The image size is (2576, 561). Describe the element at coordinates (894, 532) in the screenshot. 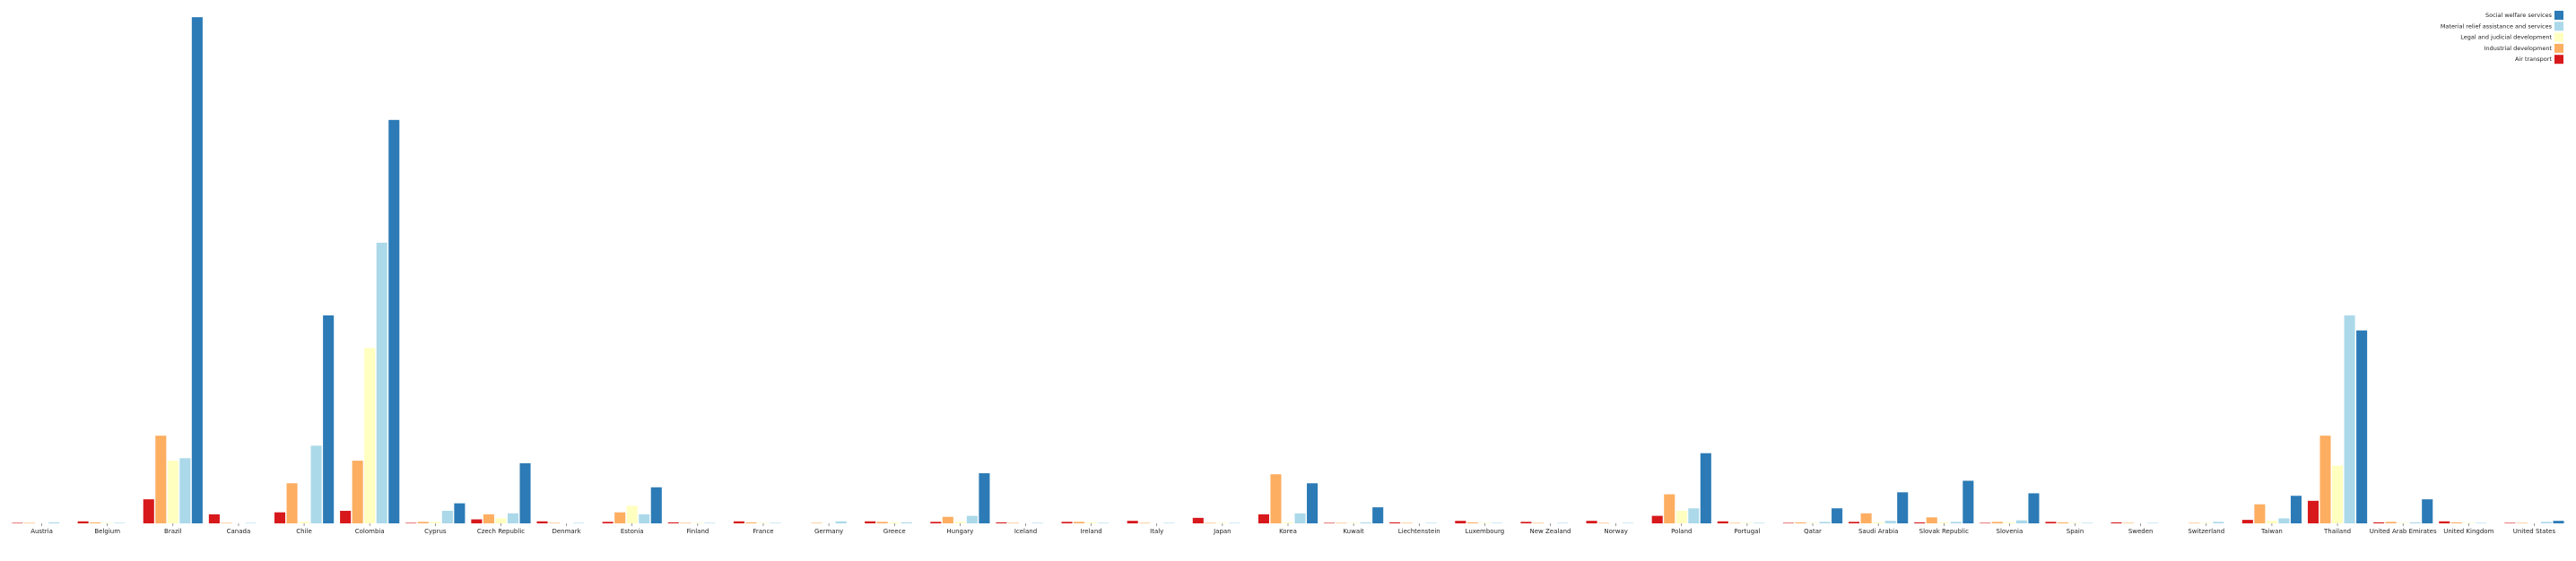

I see `x-tick-label: Greece` at that location.